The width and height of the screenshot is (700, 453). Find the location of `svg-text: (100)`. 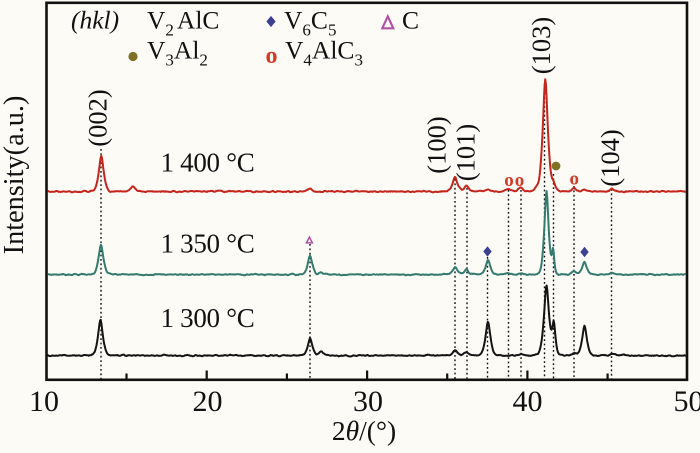

svg-text: (100) is located at coordinates (437, 144).